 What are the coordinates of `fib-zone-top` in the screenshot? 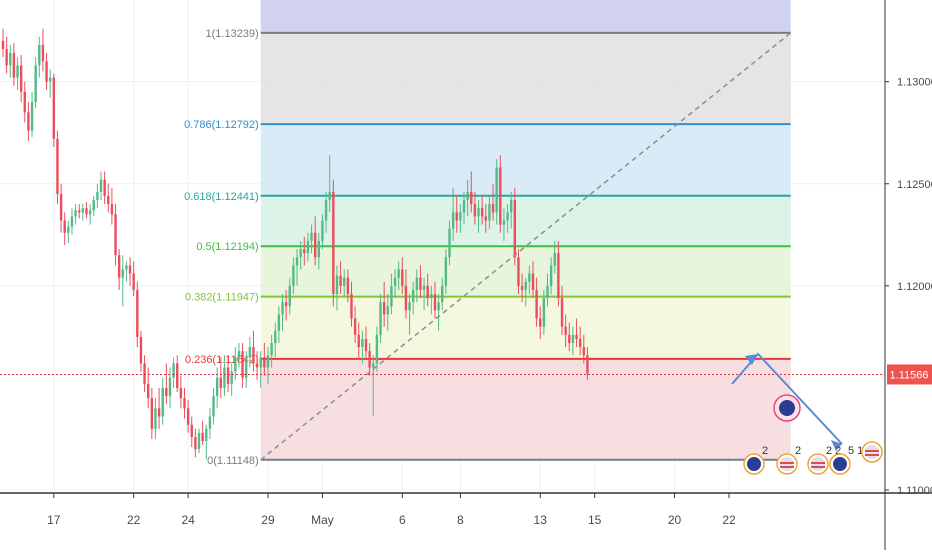 It's located at (525, 16).